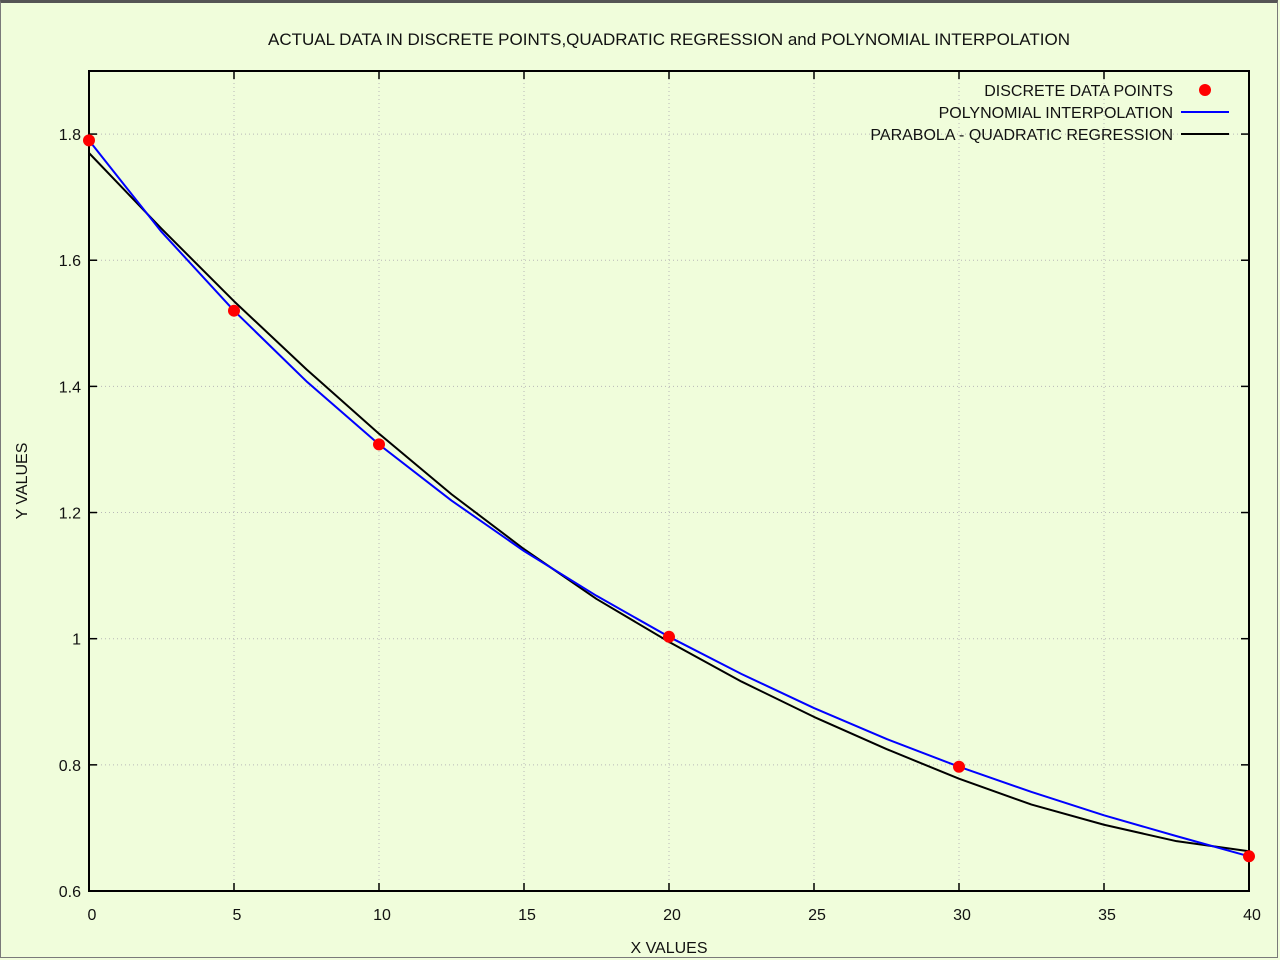 The image size is (1280, 960). I want to click on x-tick-label: 20, so click(672, 915).